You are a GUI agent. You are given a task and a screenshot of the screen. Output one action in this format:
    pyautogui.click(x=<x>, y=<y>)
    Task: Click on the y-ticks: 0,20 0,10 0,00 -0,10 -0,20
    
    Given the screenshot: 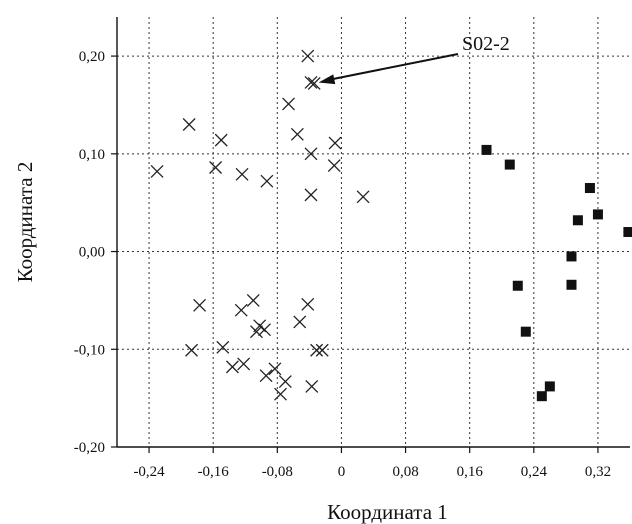 What is the action you would take?
    pyautogui.click(x=95, y=252)
    